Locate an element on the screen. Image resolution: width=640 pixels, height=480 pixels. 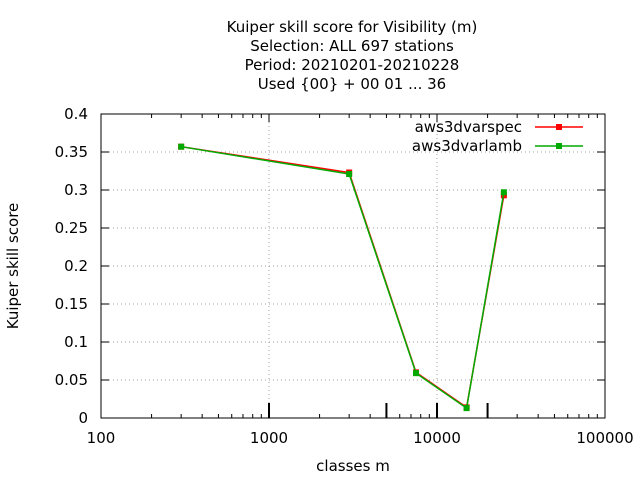
x-tick-label: 1000 is located at coordinates (269, 438).